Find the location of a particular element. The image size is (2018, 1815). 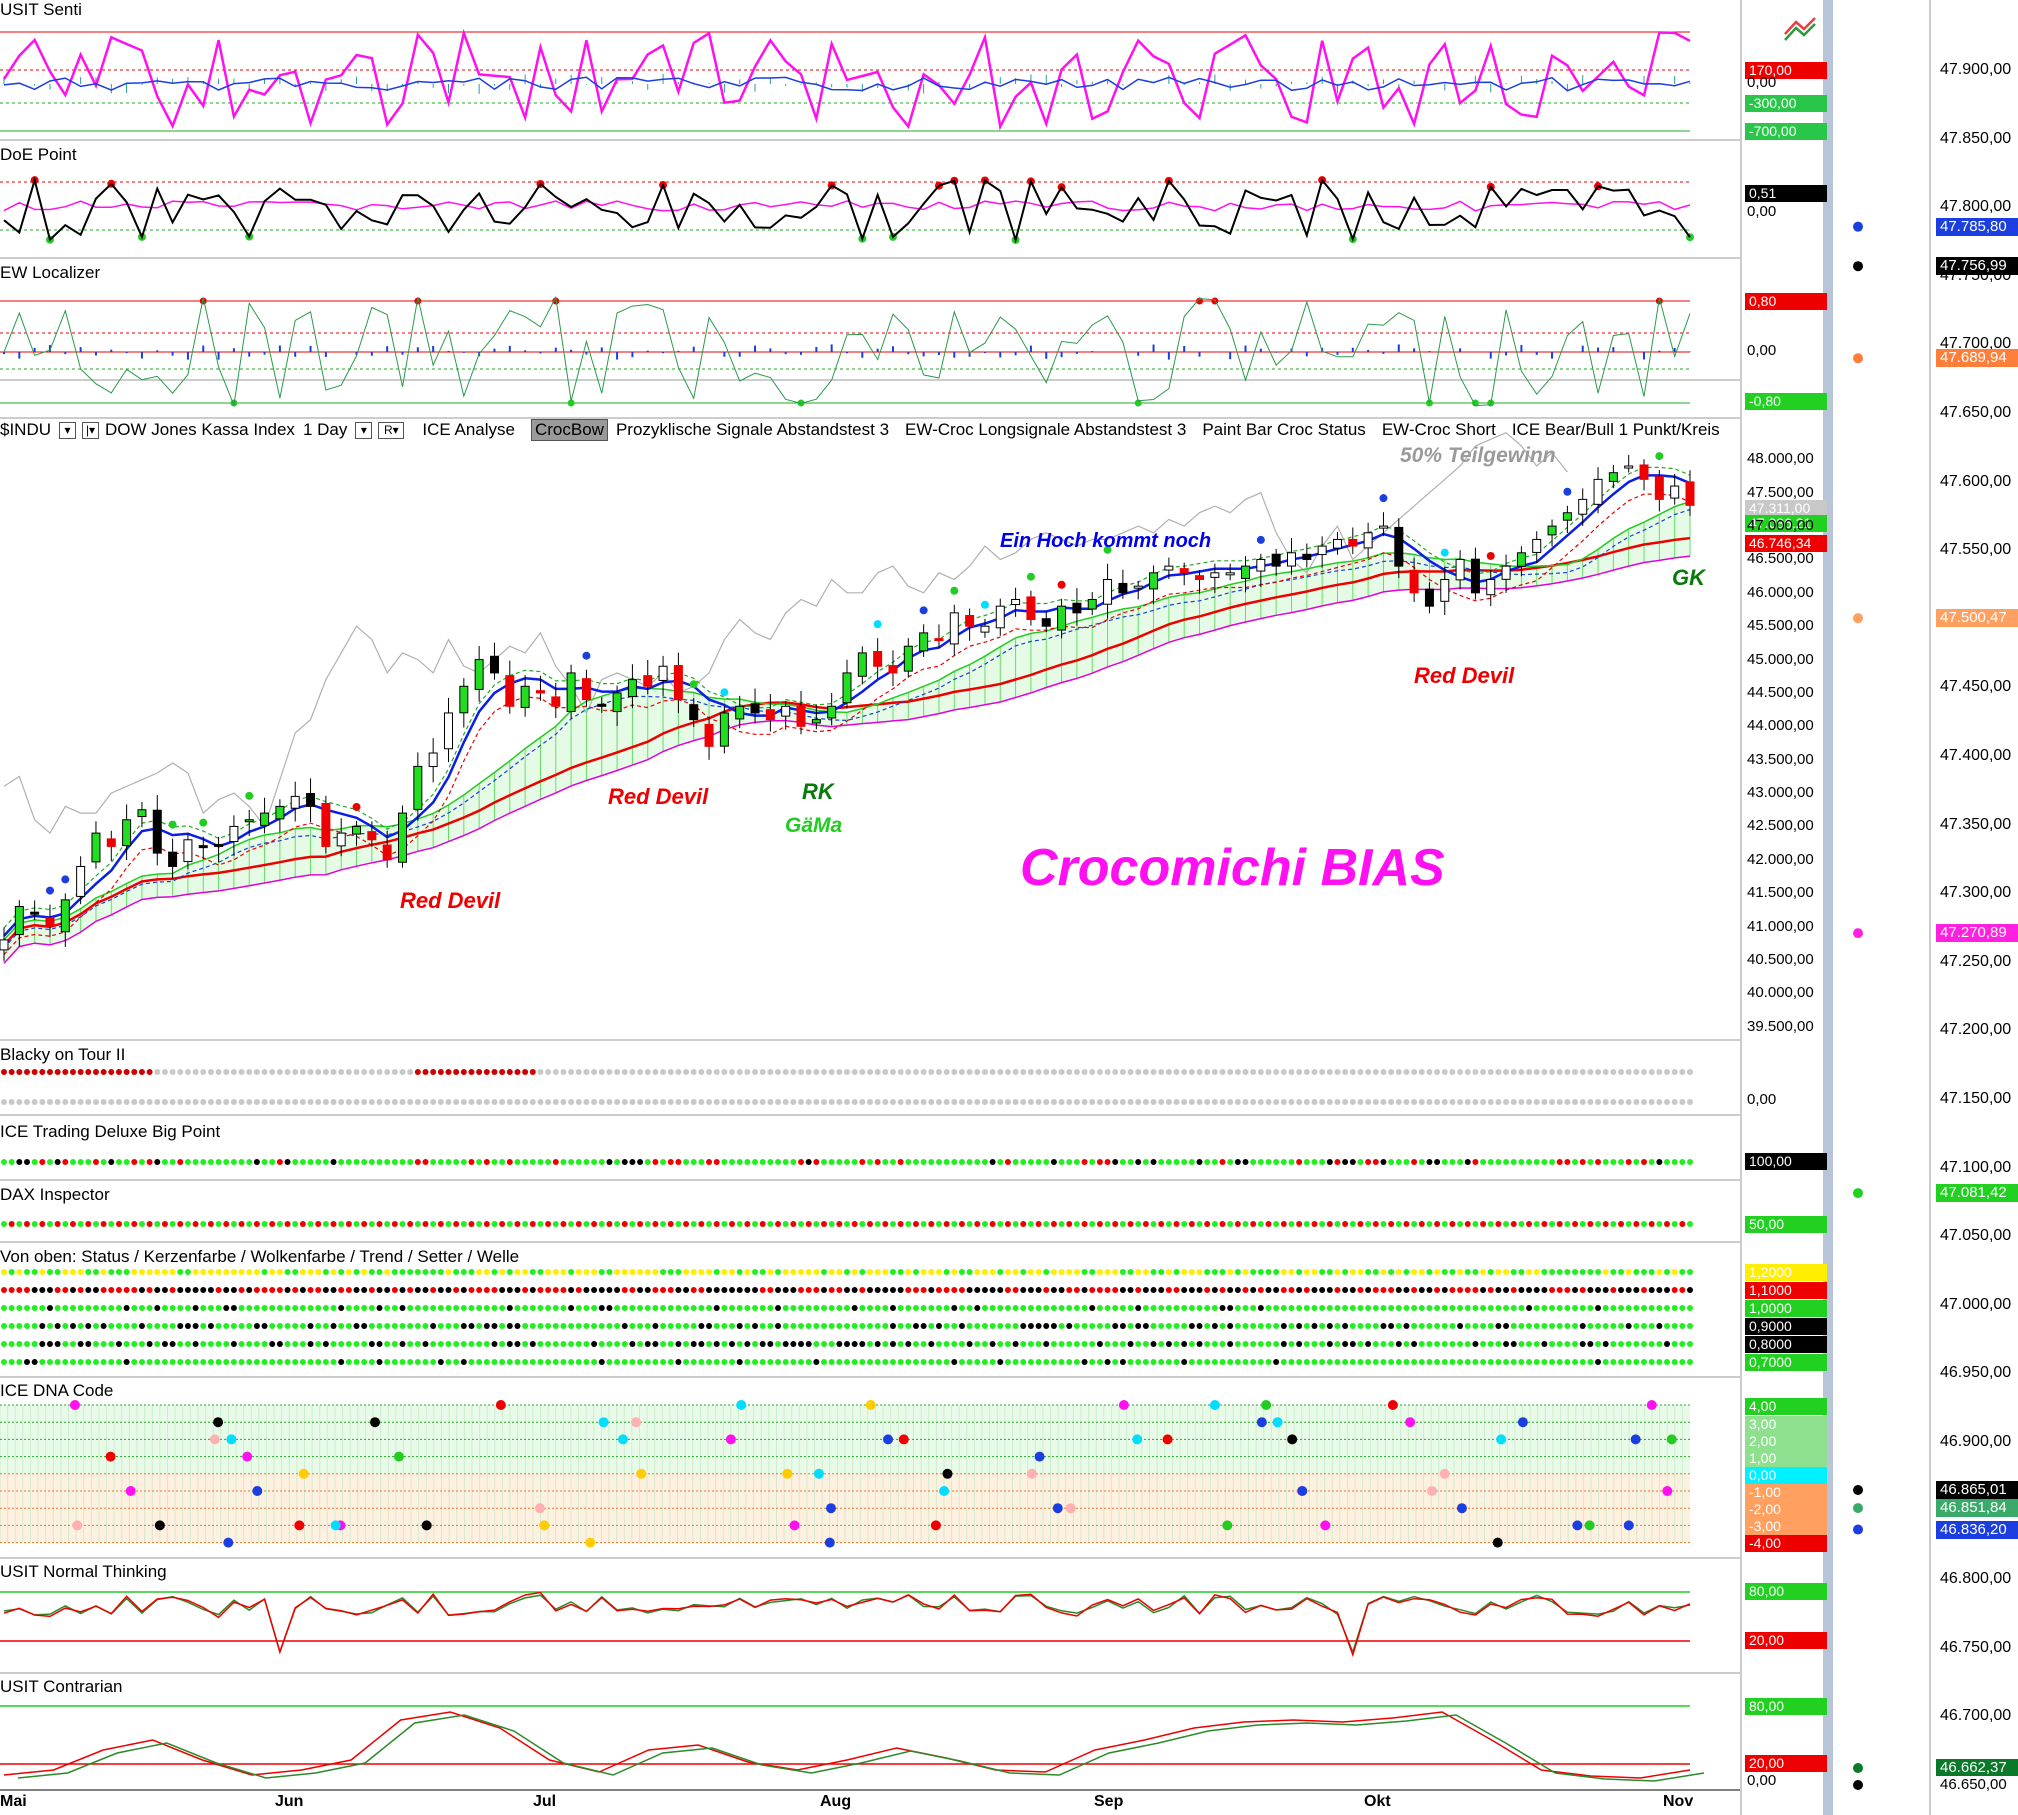

instrument-label: DOW Jones Kassa Index is located at coordinates (200, 429).